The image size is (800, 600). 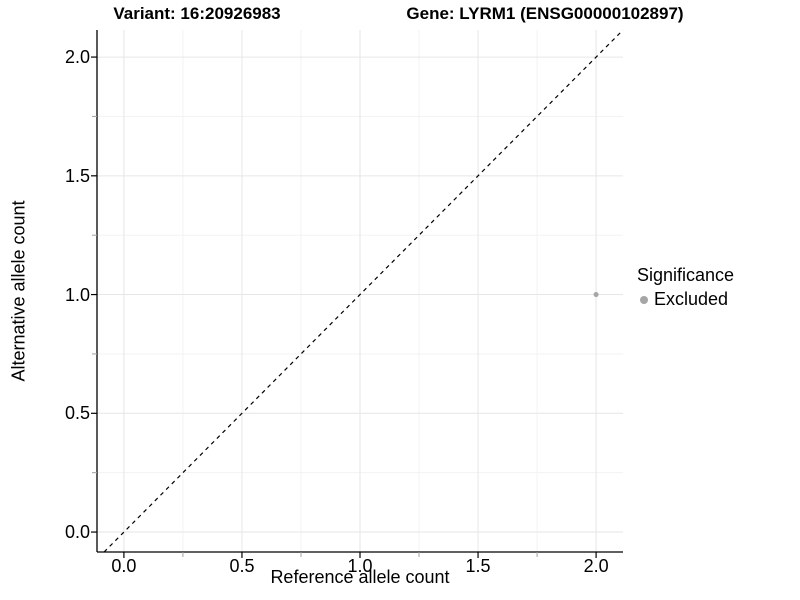 I want to click on legend-title: Significance, so click(x=686, y=275).